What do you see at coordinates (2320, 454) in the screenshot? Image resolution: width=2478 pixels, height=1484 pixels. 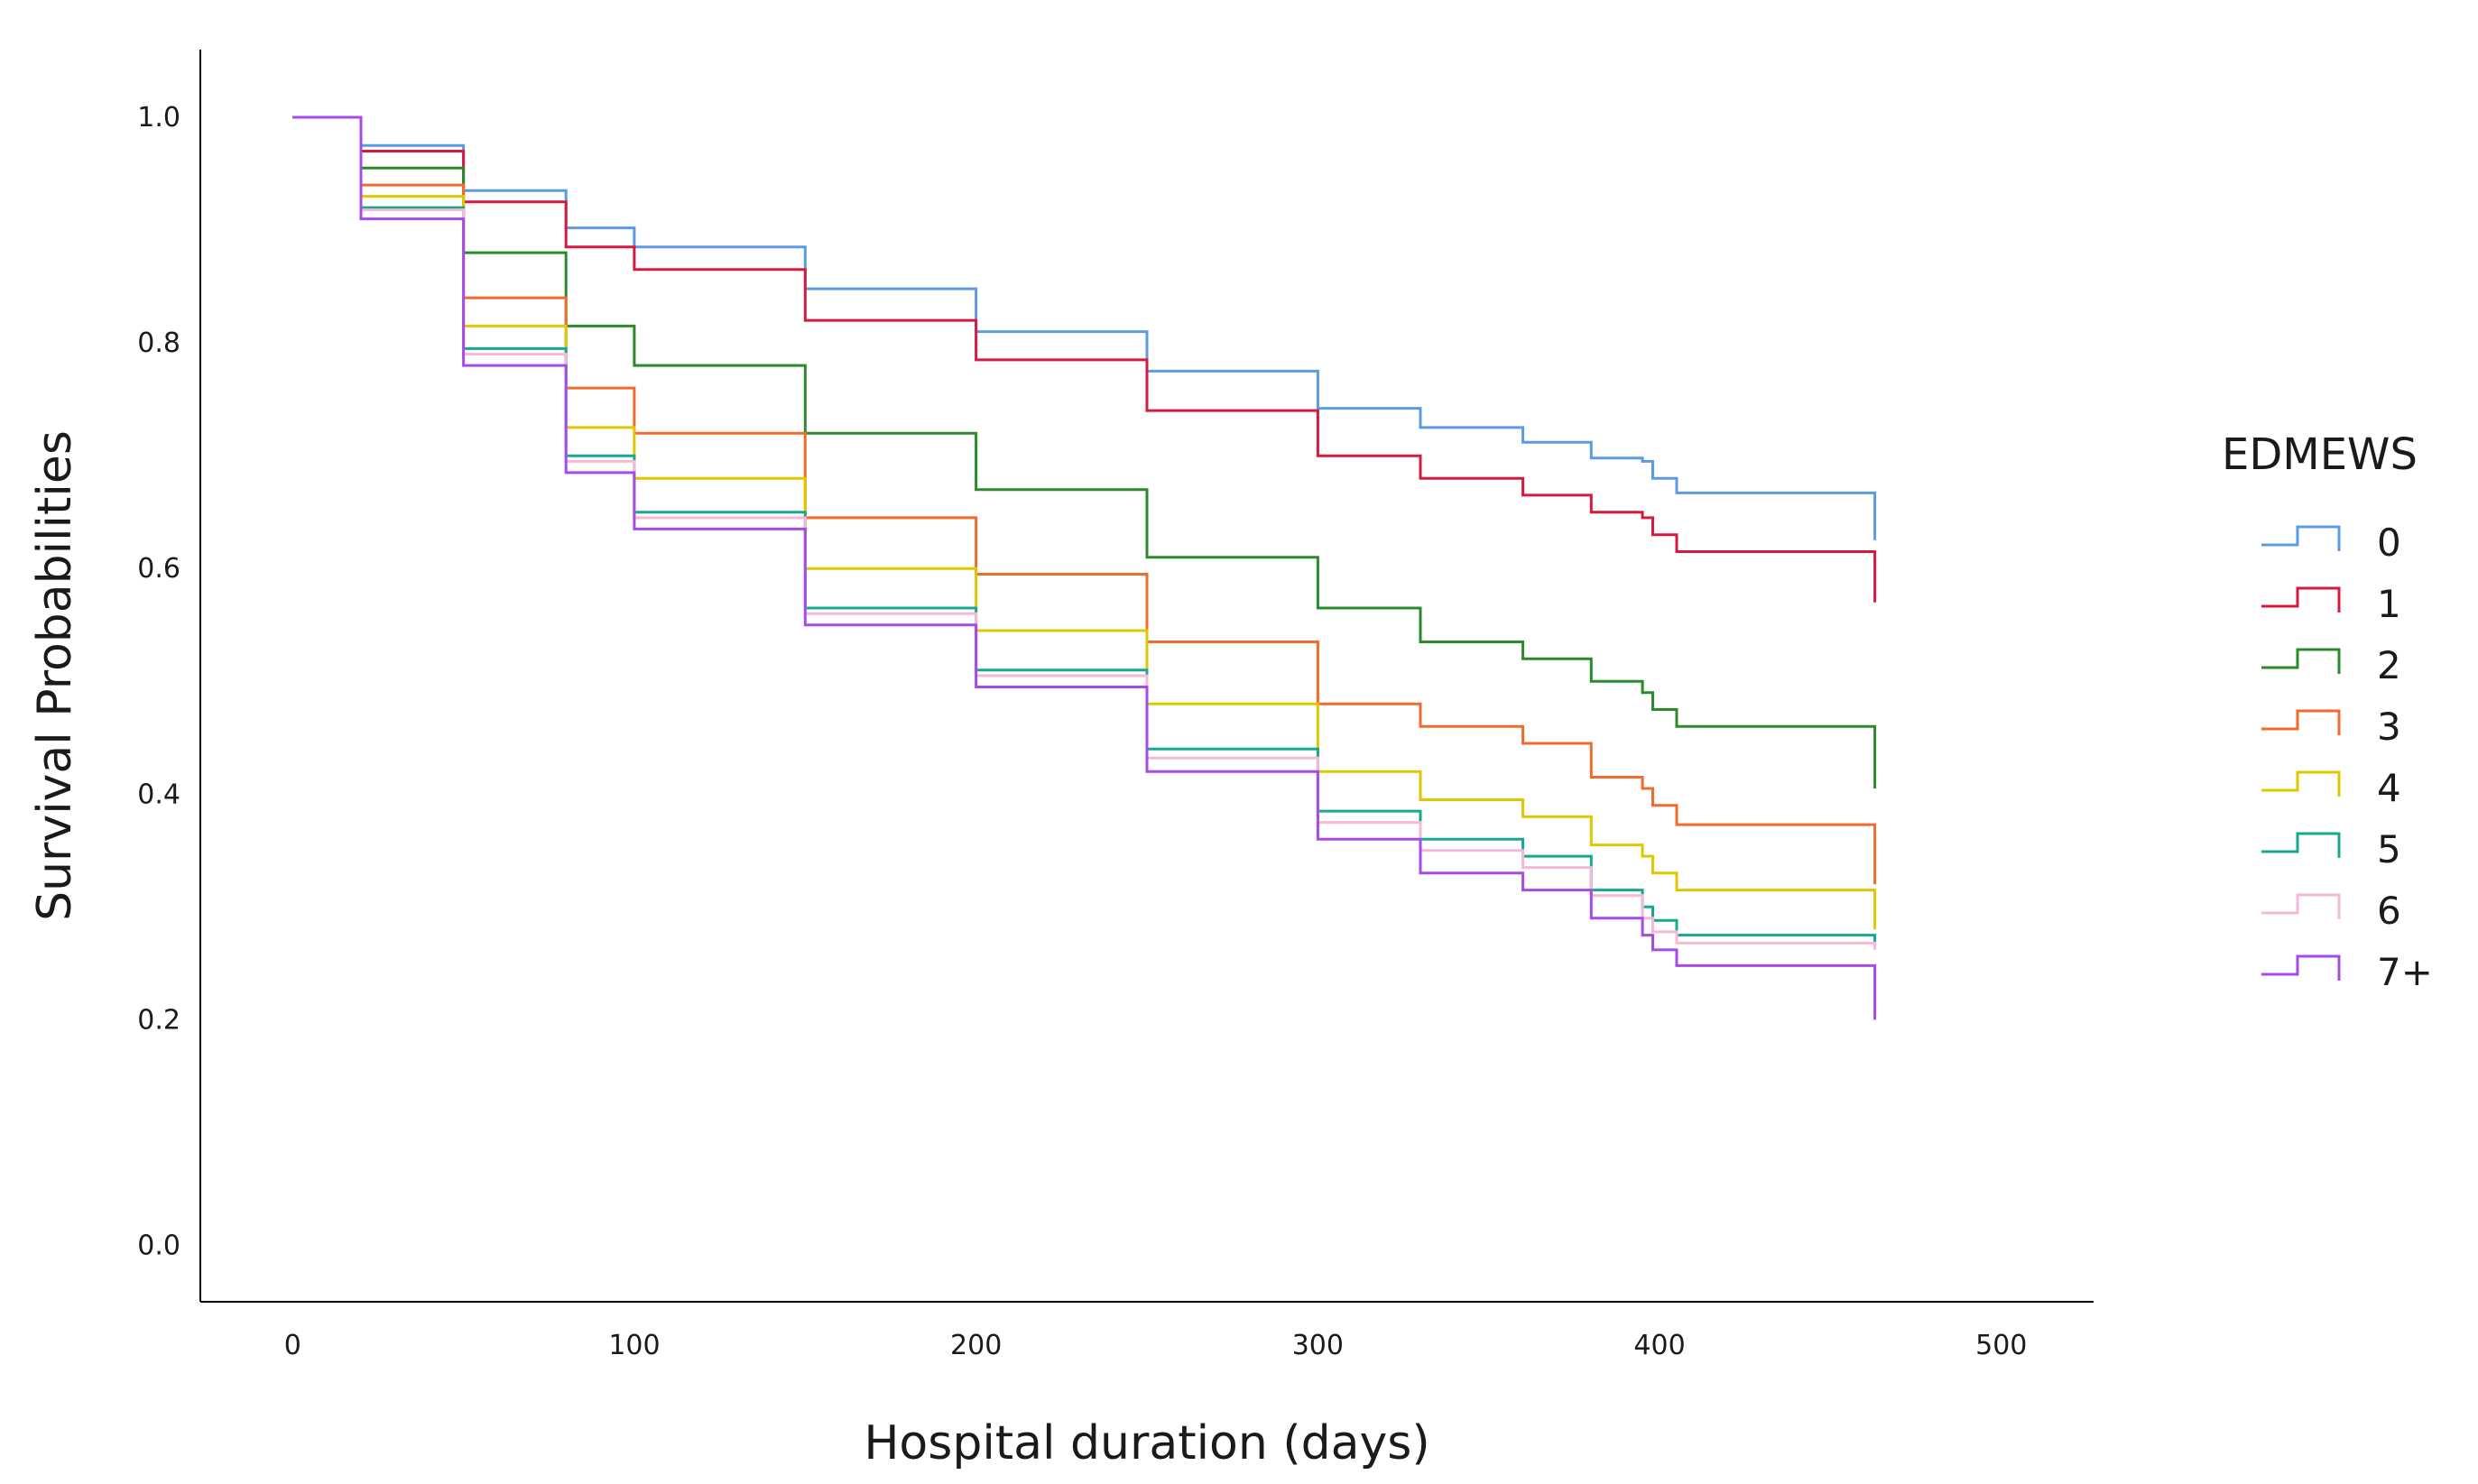 I see `legend-title: EDMEWS` at bounding box center [2320, 454].